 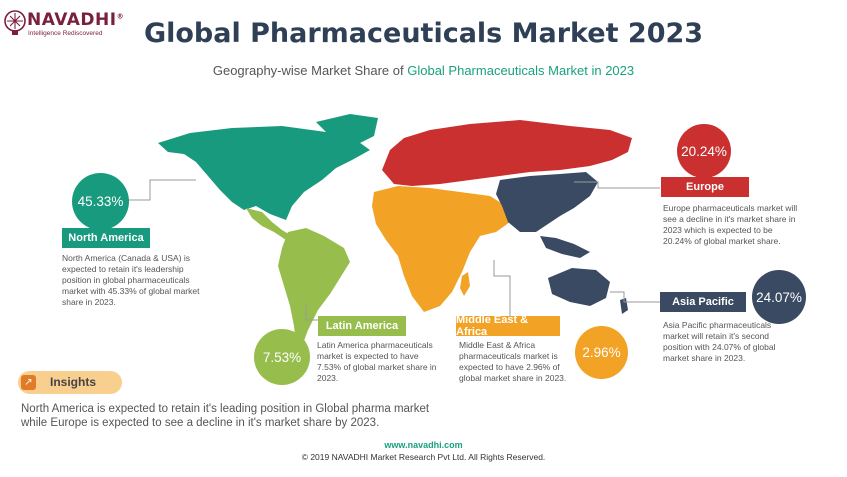 I want to click on label-north-america: North America, so click(x=106, y=238).